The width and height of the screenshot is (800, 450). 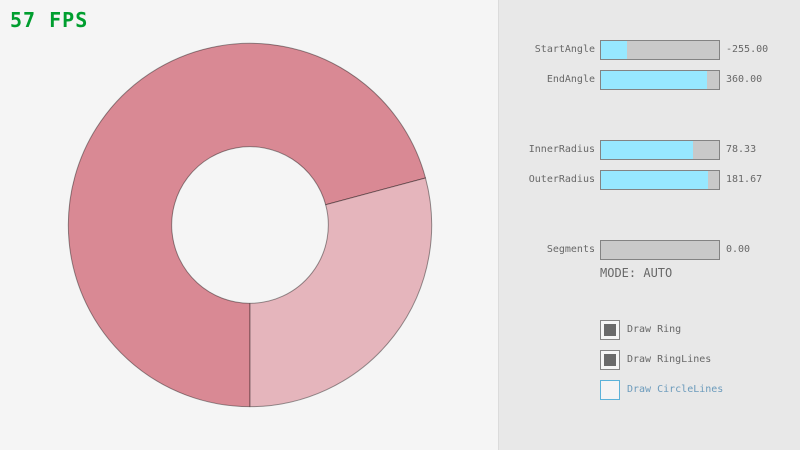 I want to click on checkbox-label-draw-ring: Draw Ring, so click(x=654, y=329).